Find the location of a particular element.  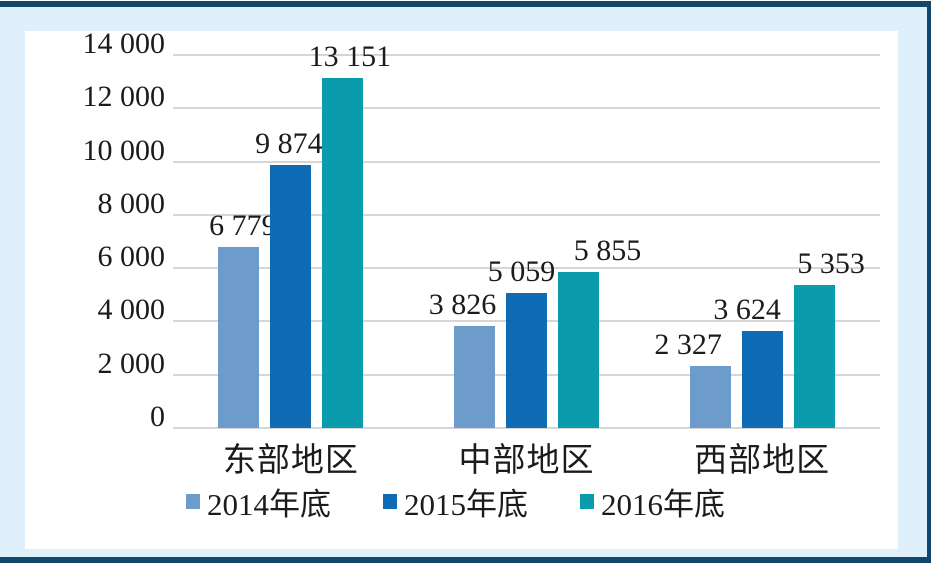

legend-item-2014: 2014年底 is located at coordinates (258, 505).